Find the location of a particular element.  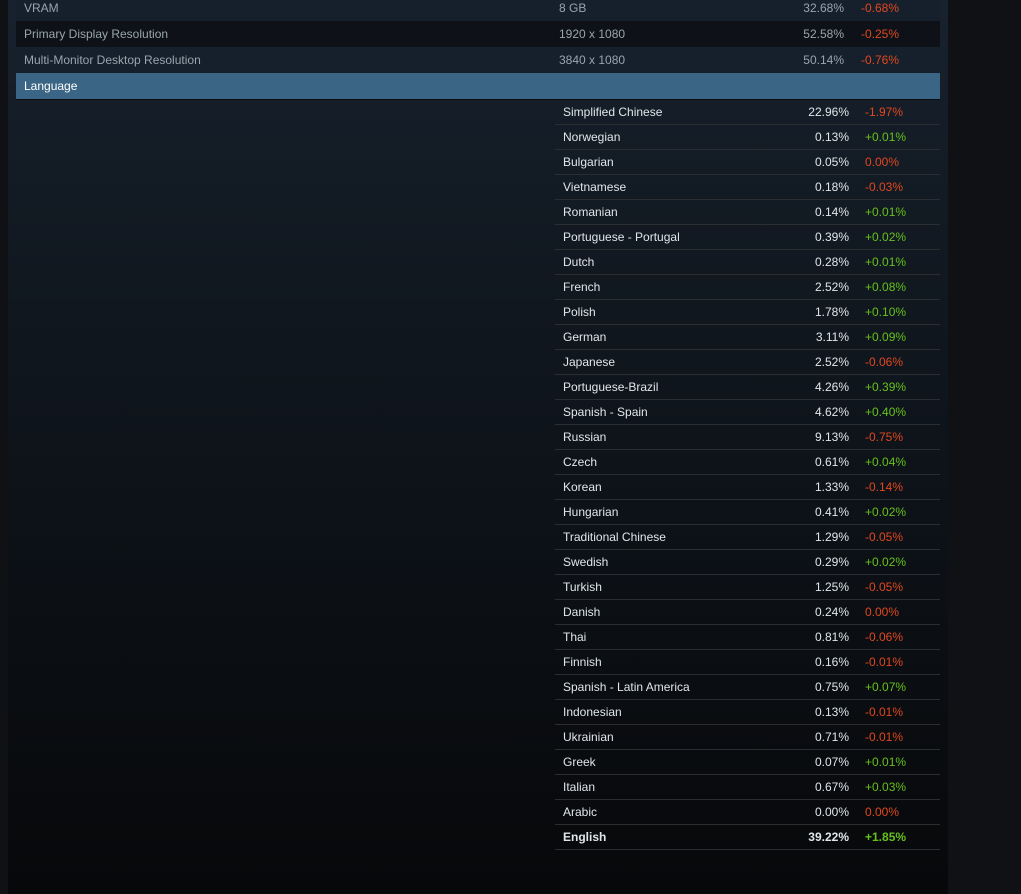

language-change: +0.40% is located at coordinates (886, 412).